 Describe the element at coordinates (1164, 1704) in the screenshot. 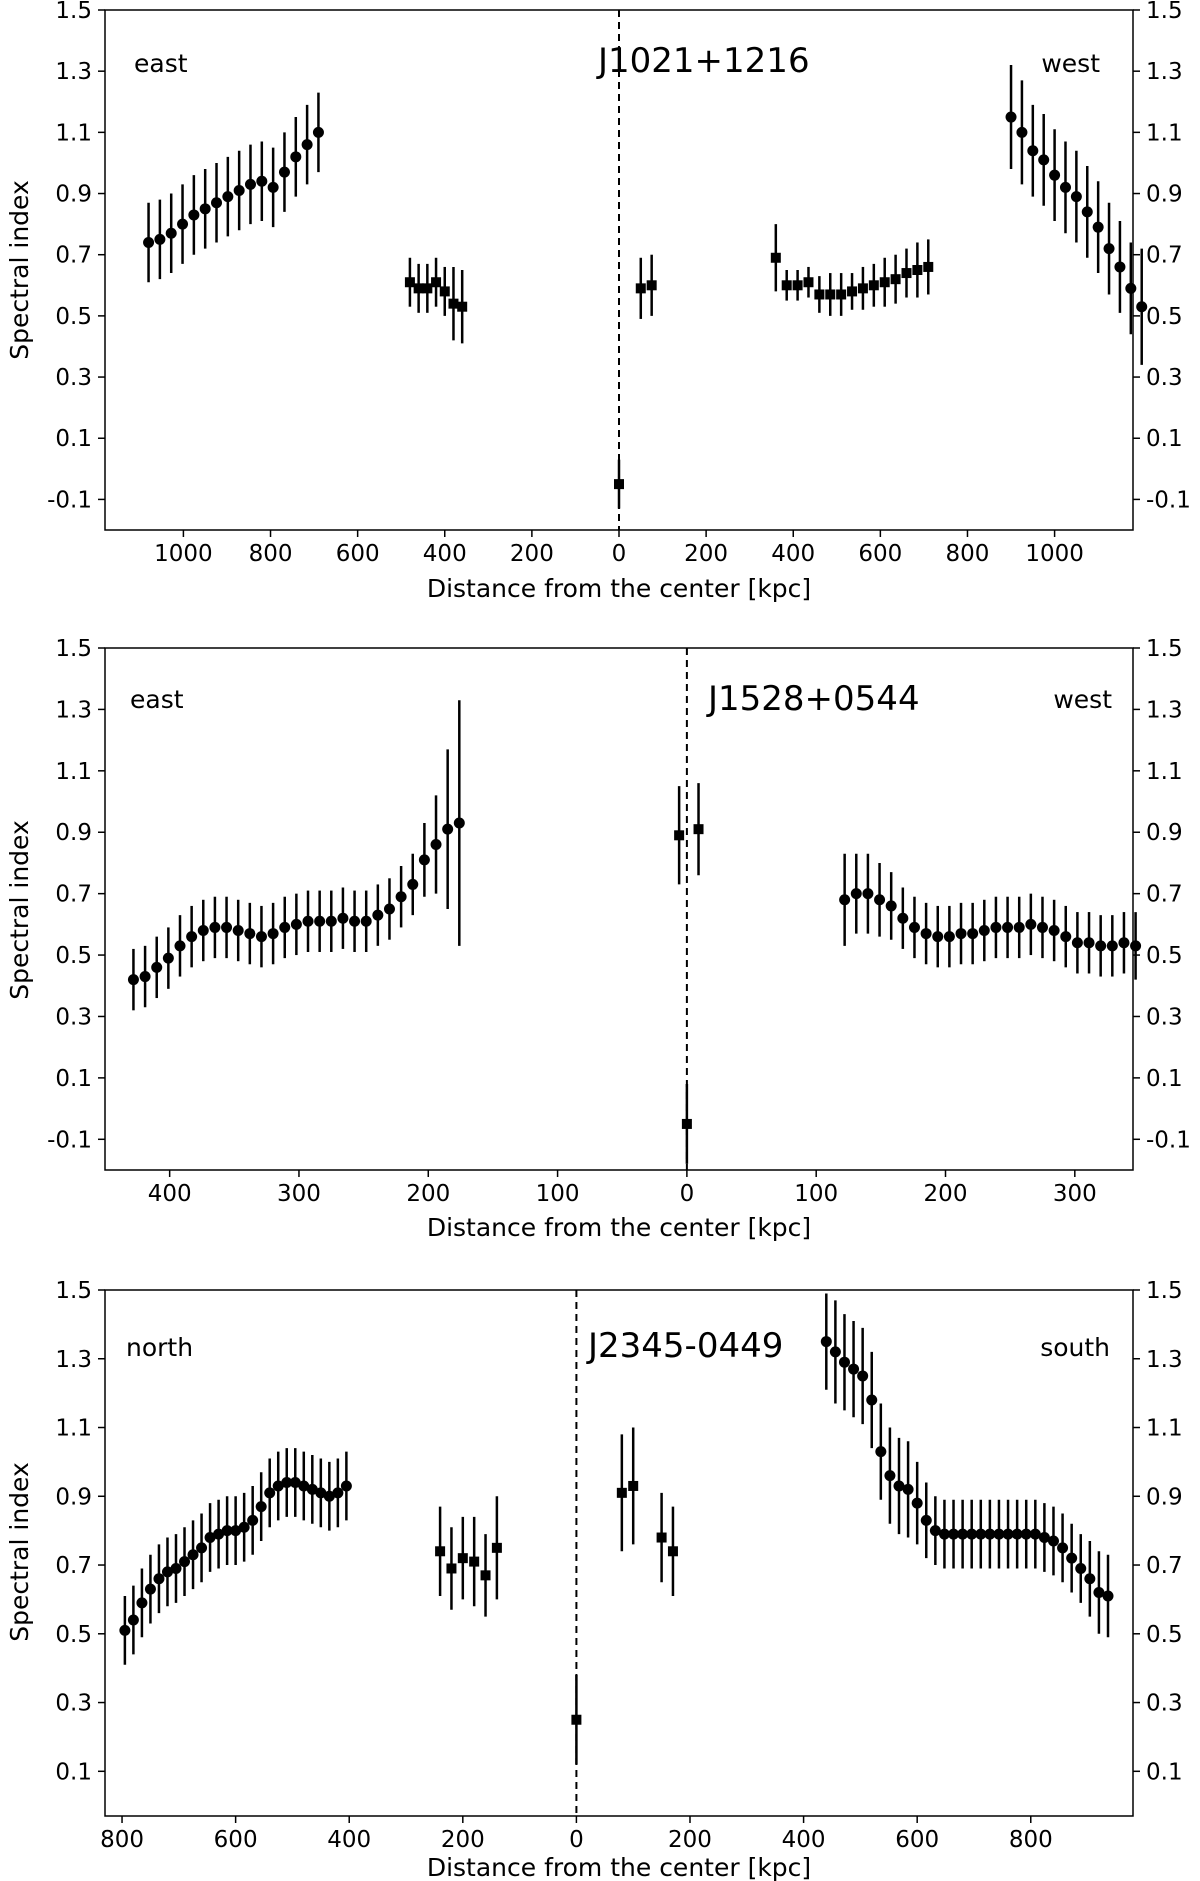

I see `y-tick-label-right: 0.3` at that location.